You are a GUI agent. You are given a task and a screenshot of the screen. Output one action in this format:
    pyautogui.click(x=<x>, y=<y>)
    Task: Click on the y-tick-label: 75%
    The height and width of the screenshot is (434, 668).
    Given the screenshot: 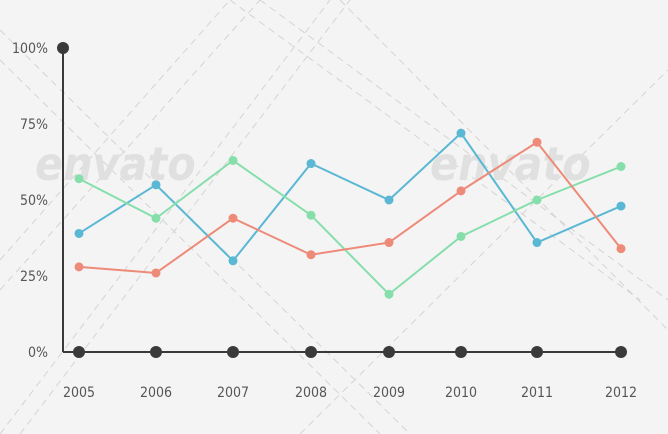 What is the action you would take?
    pyautogui.click(x=34, y=125)
    